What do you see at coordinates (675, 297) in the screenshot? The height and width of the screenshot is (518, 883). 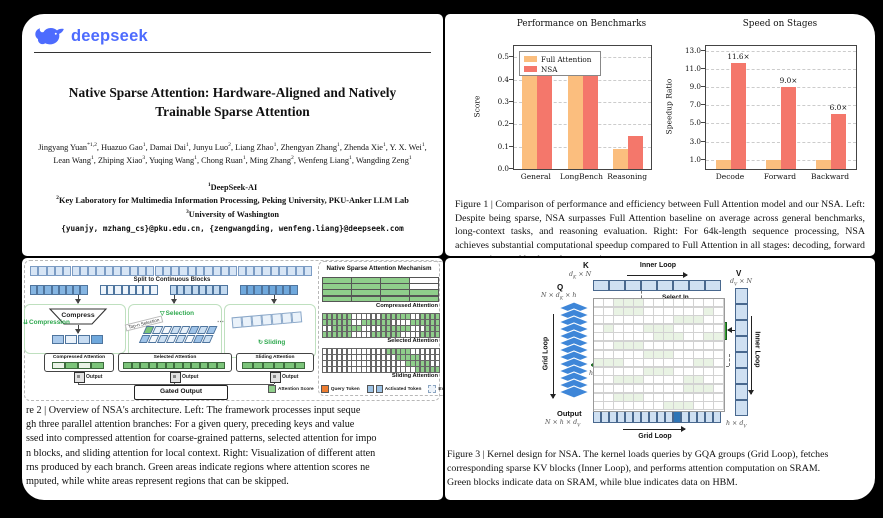 I see `select-in-top-label: Select In` at bounding box center [675, 297].